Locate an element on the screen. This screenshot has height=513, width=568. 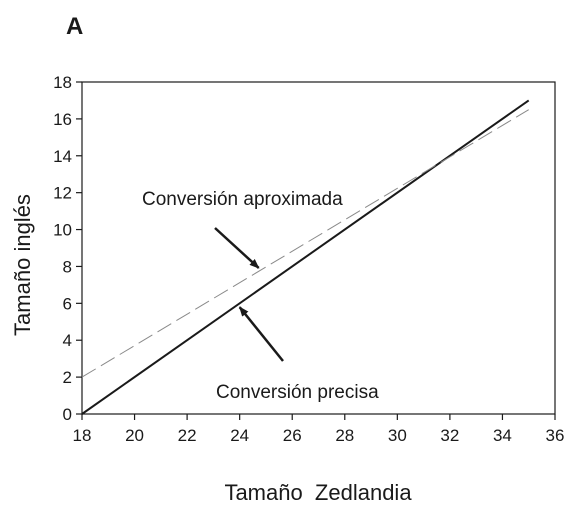
y-tick-label: 10 is located at coordinates (62, 230).